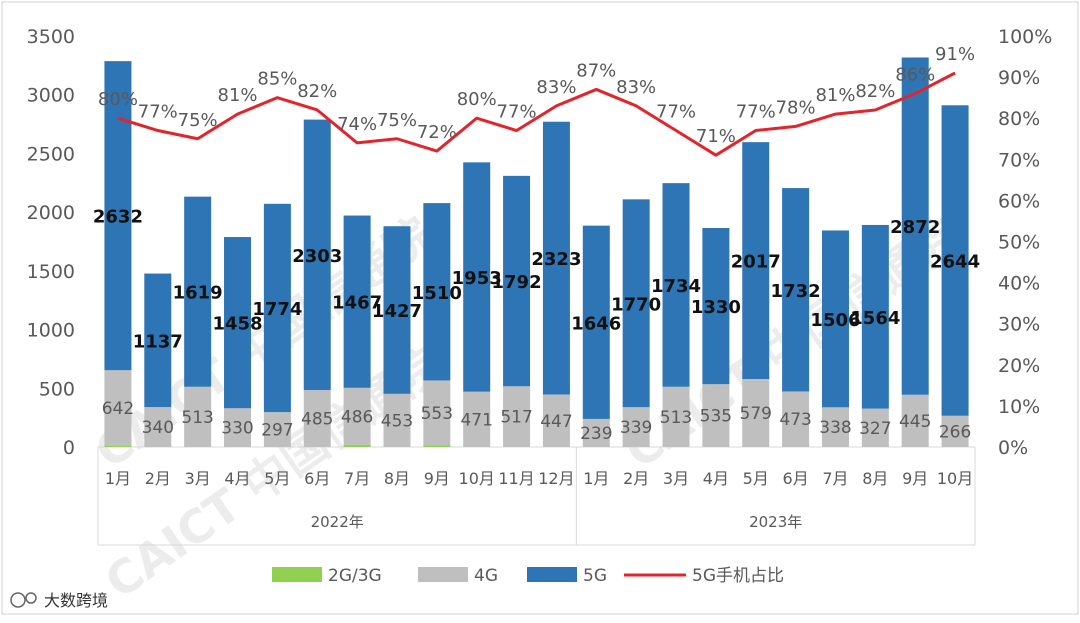  What do you see at coordinates (51, 37) in the screenshot?
I see `y-left-tick: 3500` at bounding box center [51, 37].